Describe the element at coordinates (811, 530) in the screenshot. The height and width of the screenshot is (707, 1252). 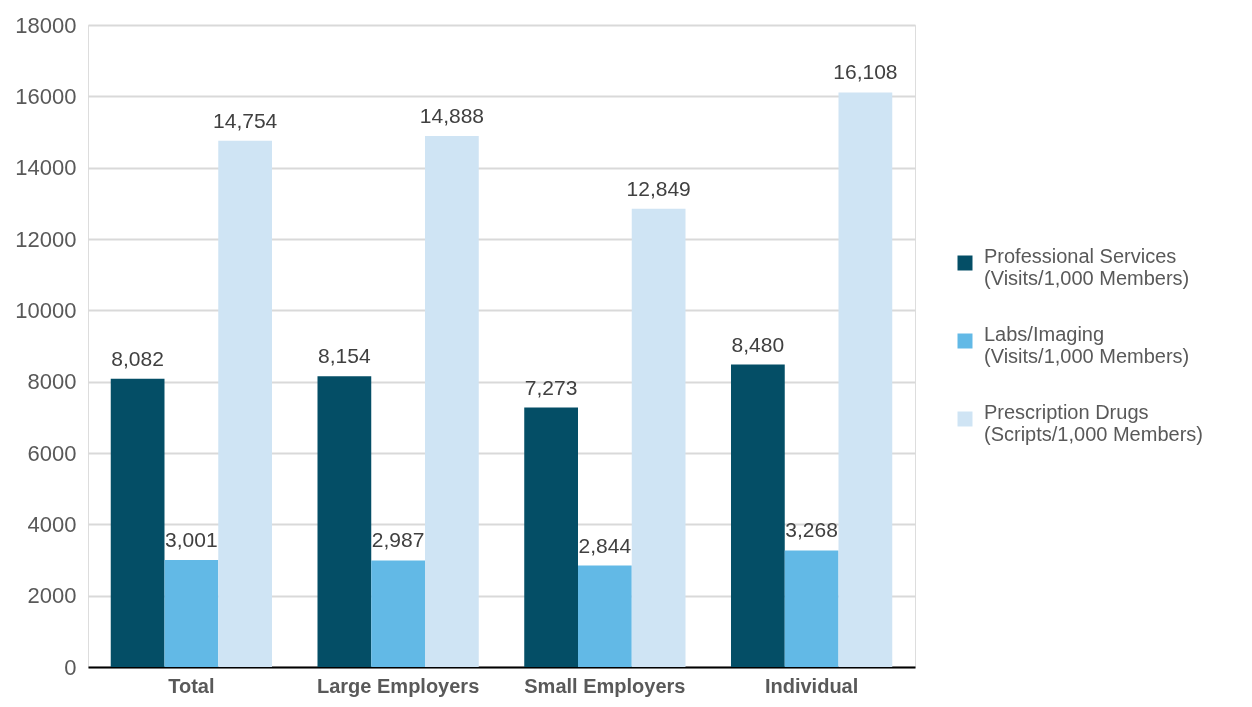
I see `data-label: 3,268` at that location.